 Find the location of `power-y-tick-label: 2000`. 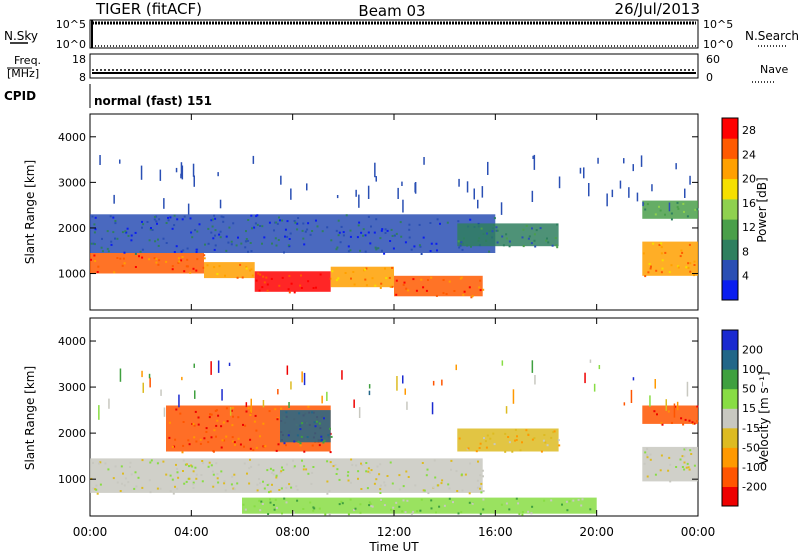

power-y-tick-label: 2000 is located at coordinates (72, 228).